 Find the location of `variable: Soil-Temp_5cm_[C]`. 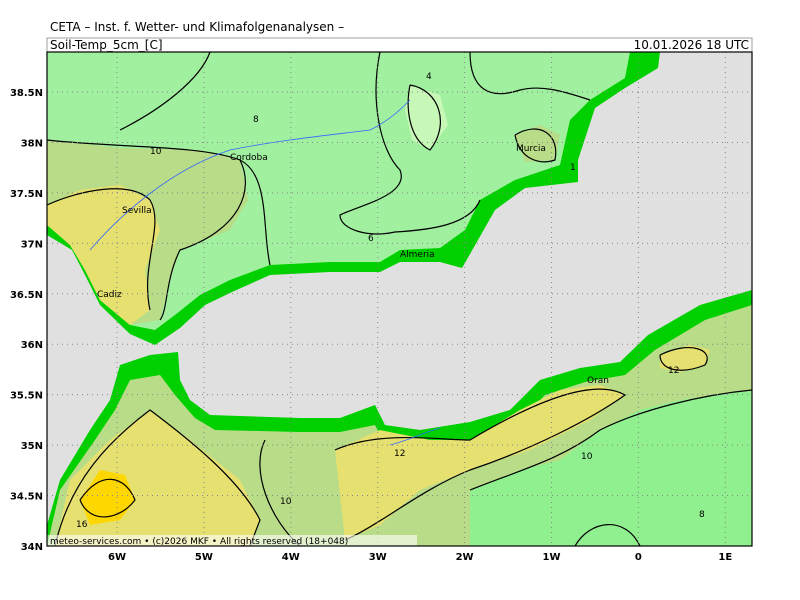

variable: Soil-Temp_5cm_[C] is located at coordinates (106, 45).